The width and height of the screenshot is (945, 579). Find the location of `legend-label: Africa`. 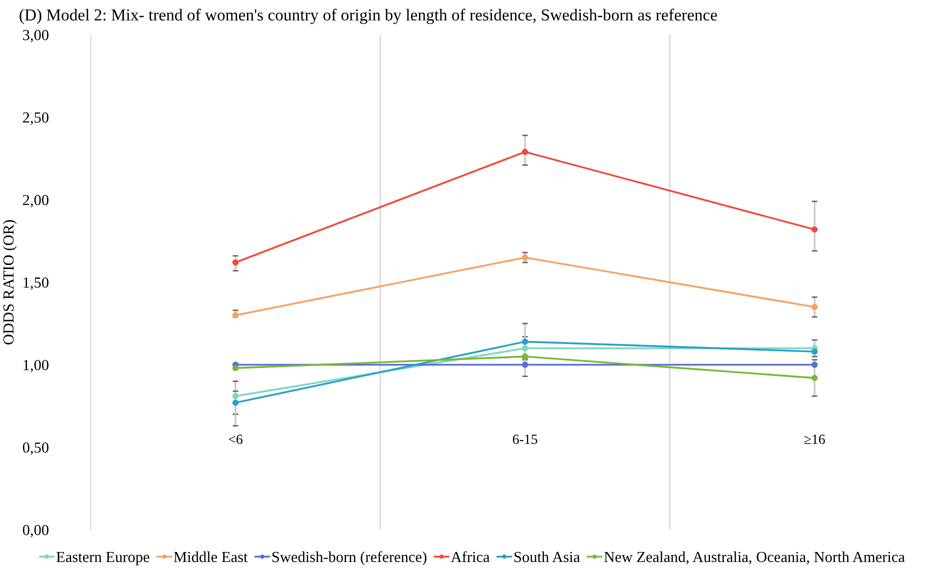

legend-label: Africa is located at coordinates (470, 556).